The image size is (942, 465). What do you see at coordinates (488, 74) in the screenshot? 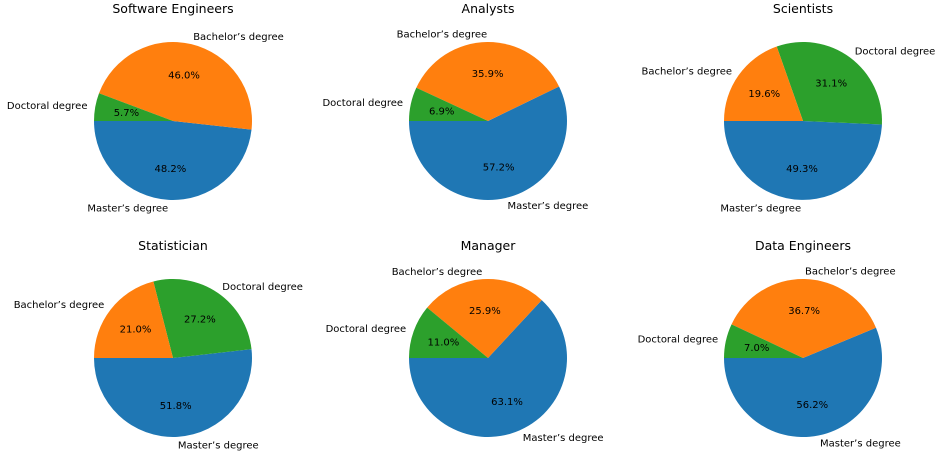
I see `pie-percent-label: 35.9%` at bounding box center [488, 74].